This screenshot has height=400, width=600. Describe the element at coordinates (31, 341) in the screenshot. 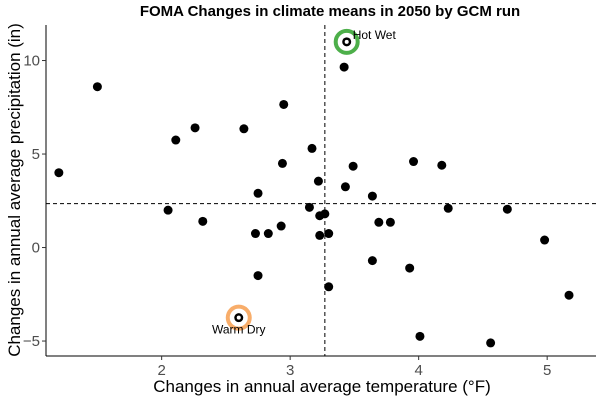

I see `y-tick-label: −5` at that location.